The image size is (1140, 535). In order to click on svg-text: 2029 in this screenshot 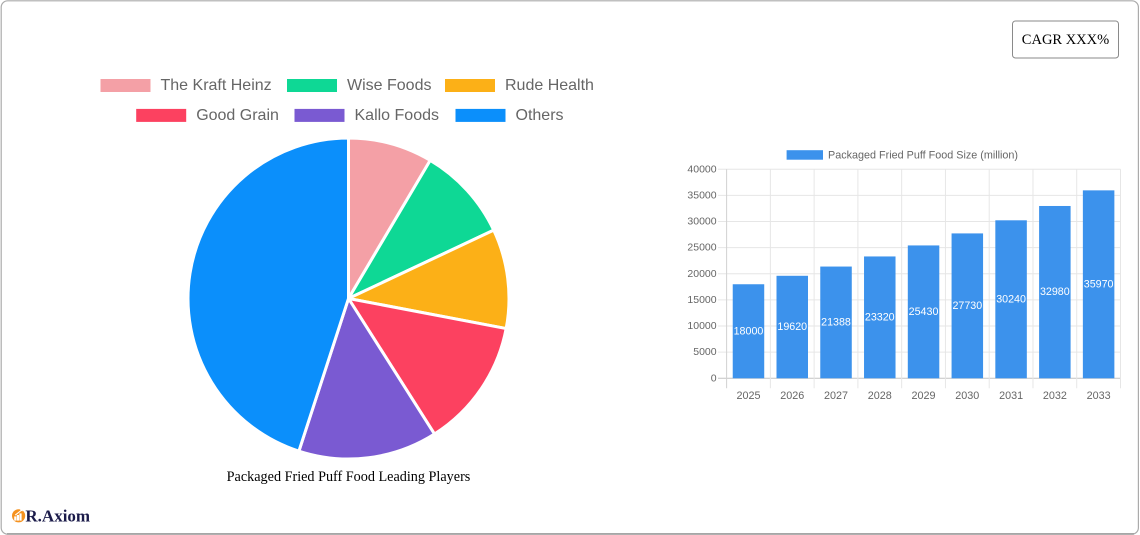, I will do `click(924, 396)`.